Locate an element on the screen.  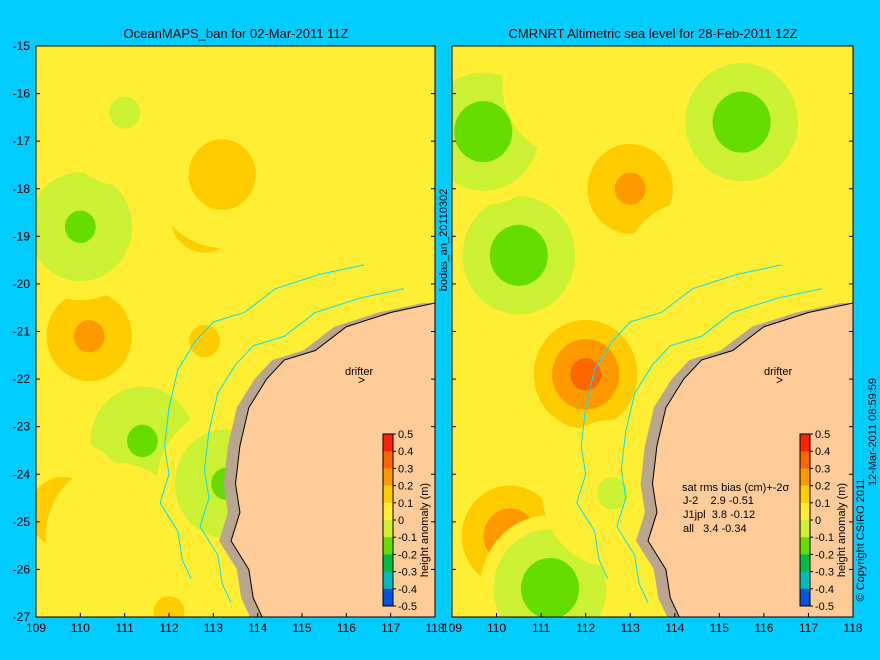
y-tick-label: -24 is located at coordinates (22, 474).